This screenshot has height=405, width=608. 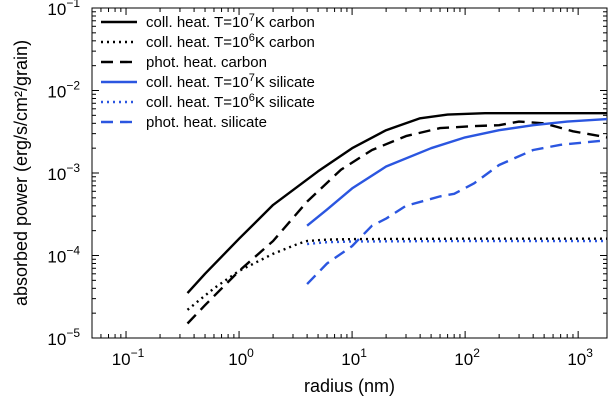 What do you see at coordinates (21, 173) in the screenshot?
I see `y-axis-label: absorbed power (erg/s/cm²/grain)` at bounding box center [21, 173].